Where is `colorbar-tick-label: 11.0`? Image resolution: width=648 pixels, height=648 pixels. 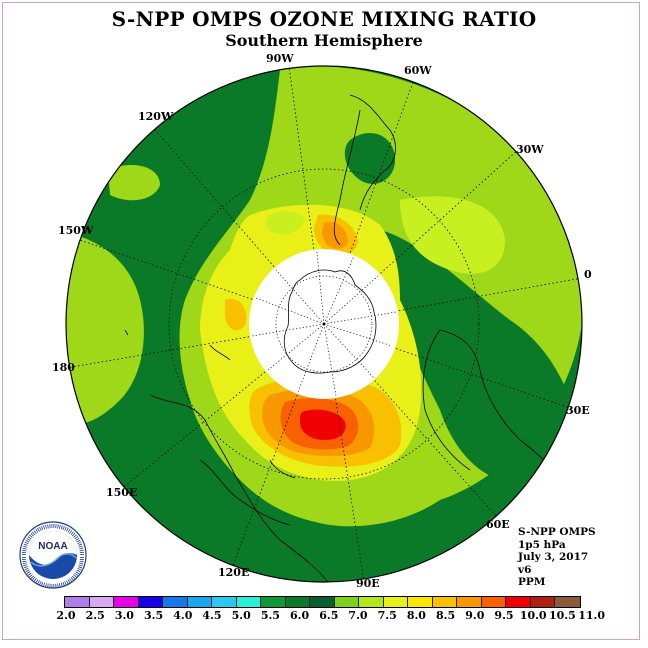 colorbar-tick-label: 11.0 is located at coordinates (591, 615).